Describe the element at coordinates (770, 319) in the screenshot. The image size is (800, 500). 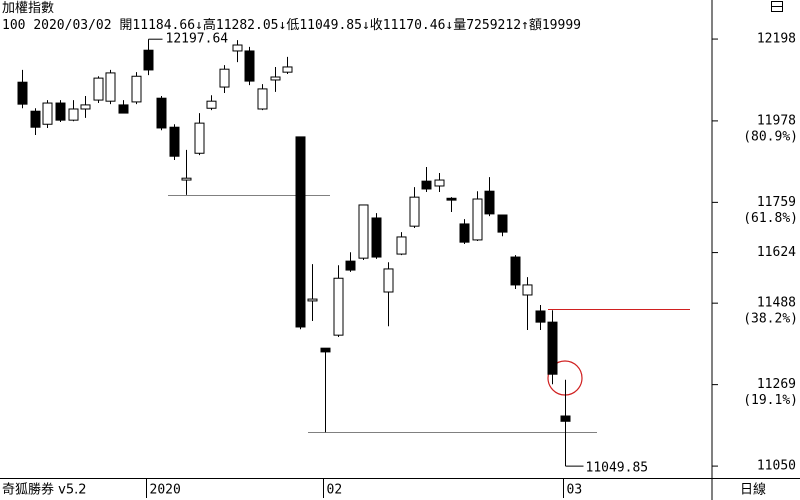
I see `retracement-label: (38.2%)` at that location.